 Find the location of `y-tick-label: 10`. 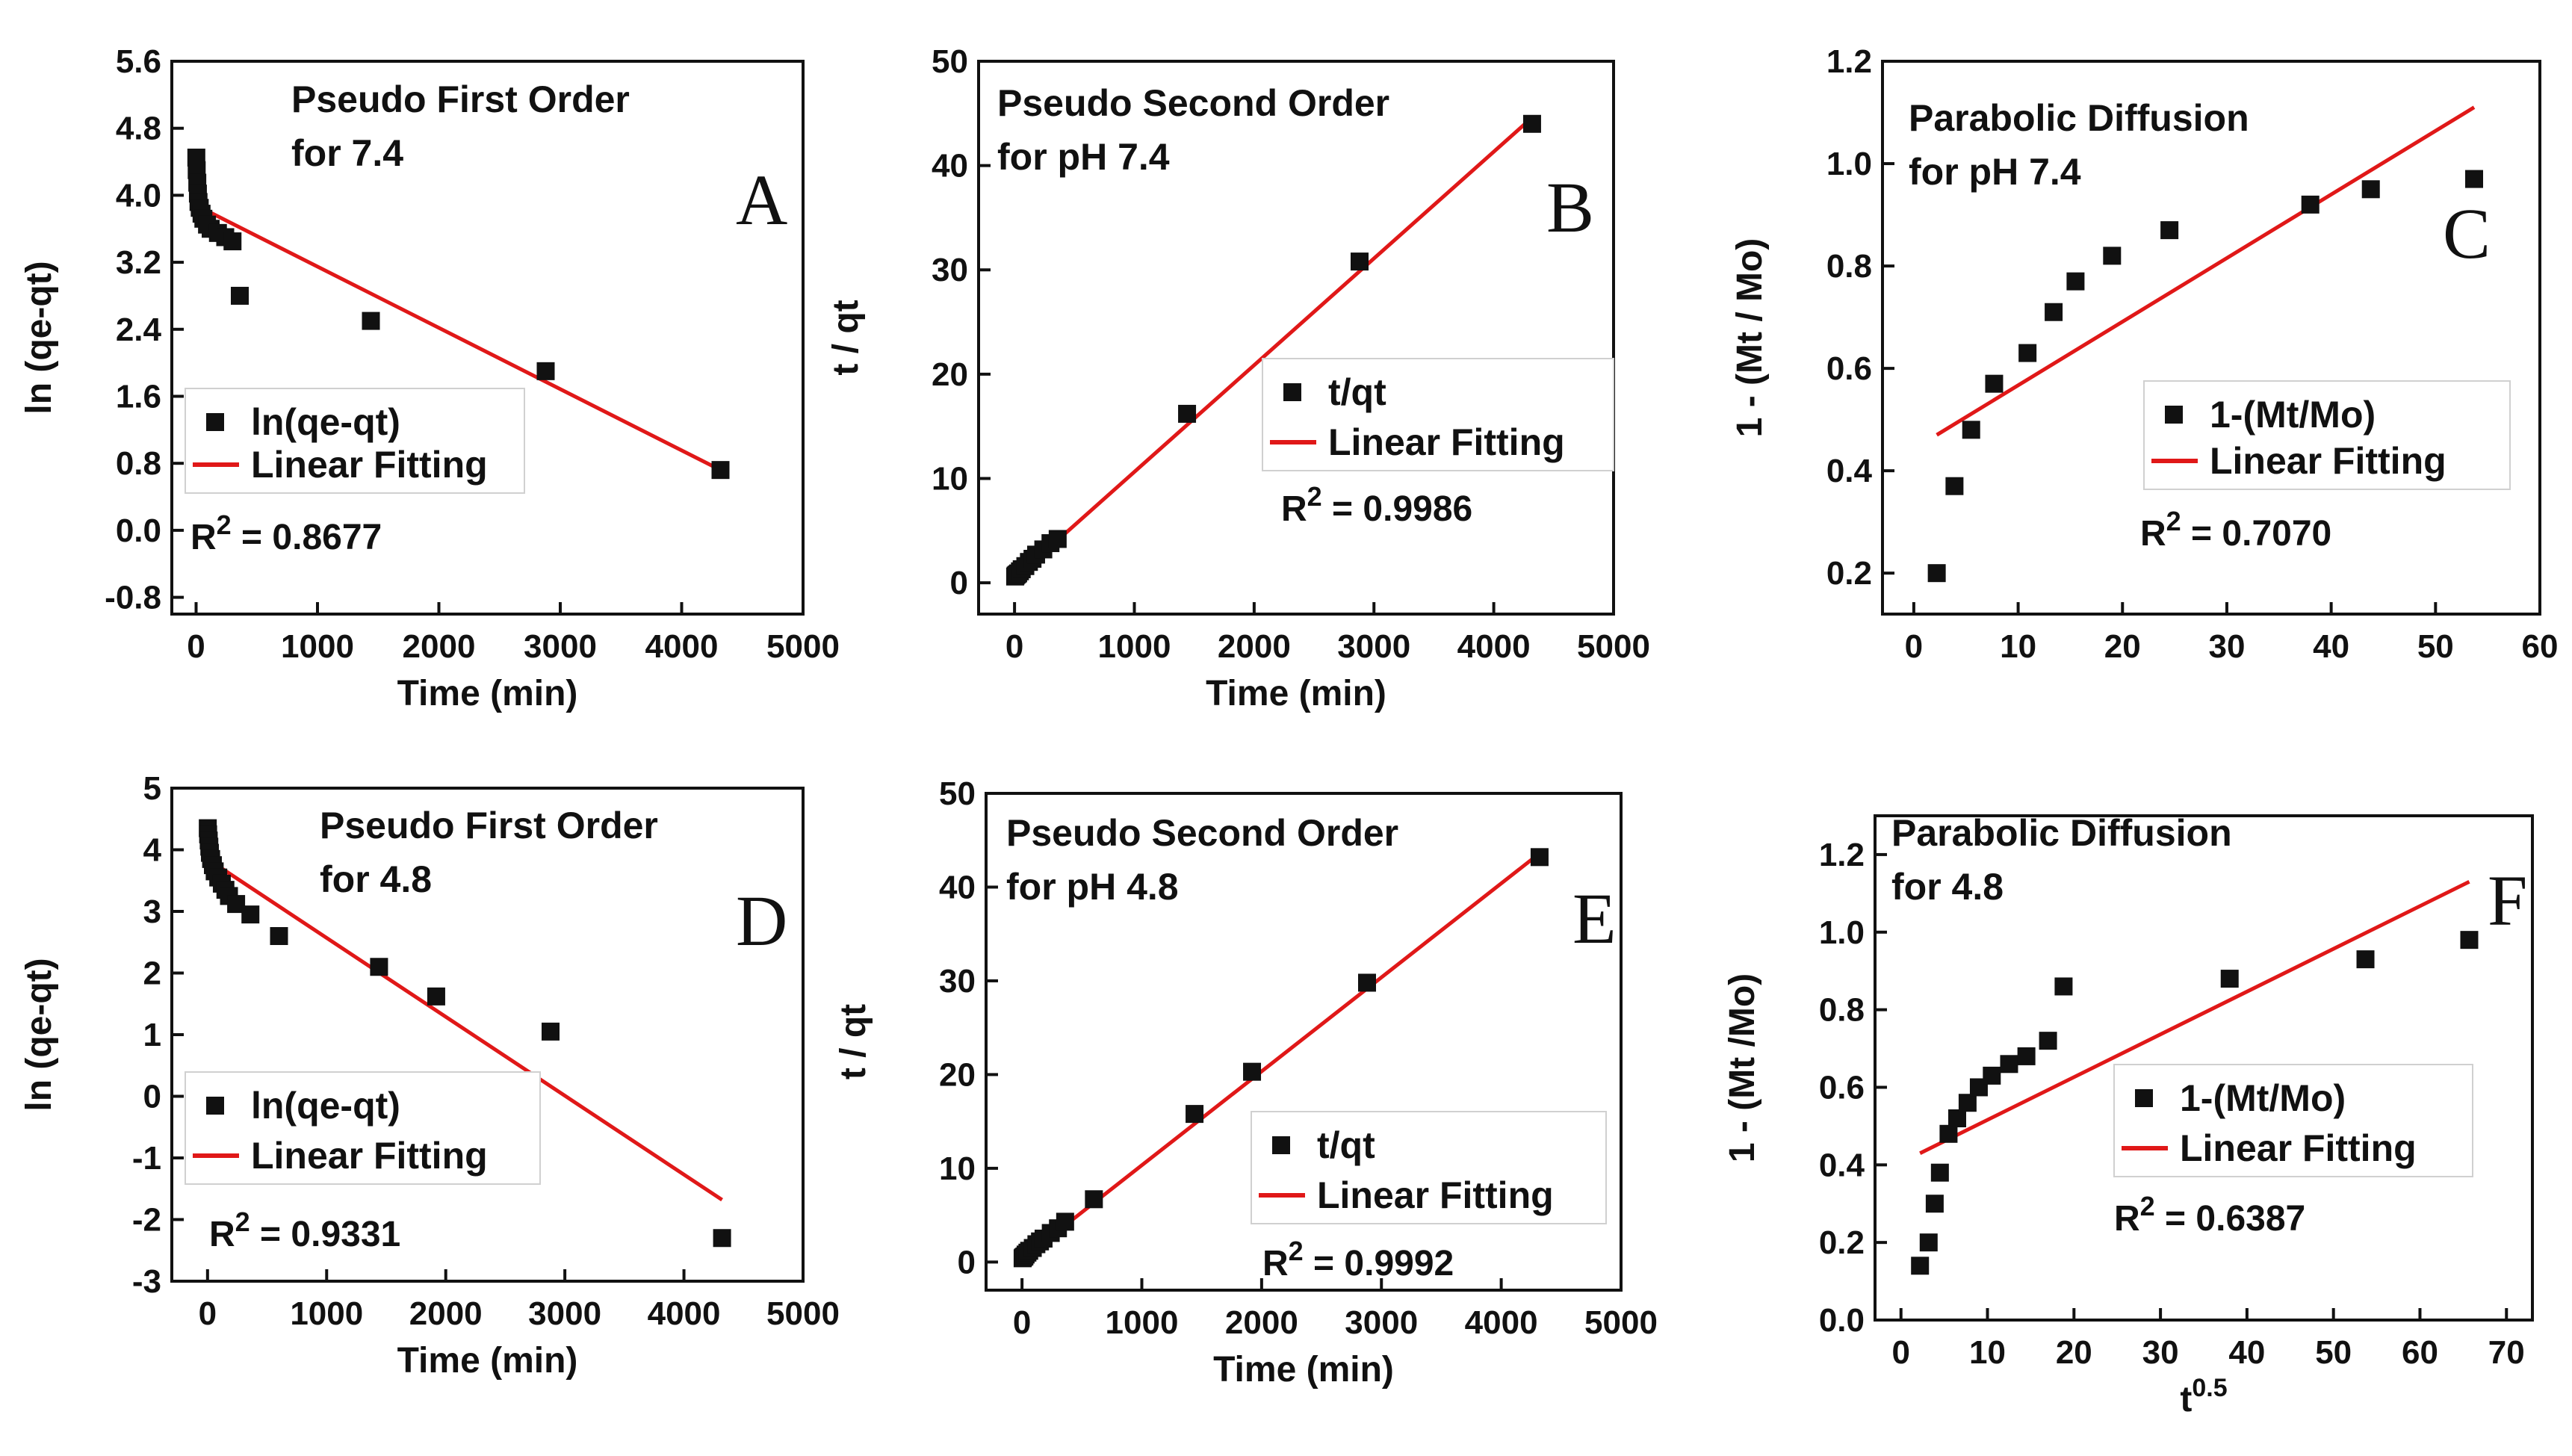

y-tick-label: 10 is located at coordinates (957, 1168).